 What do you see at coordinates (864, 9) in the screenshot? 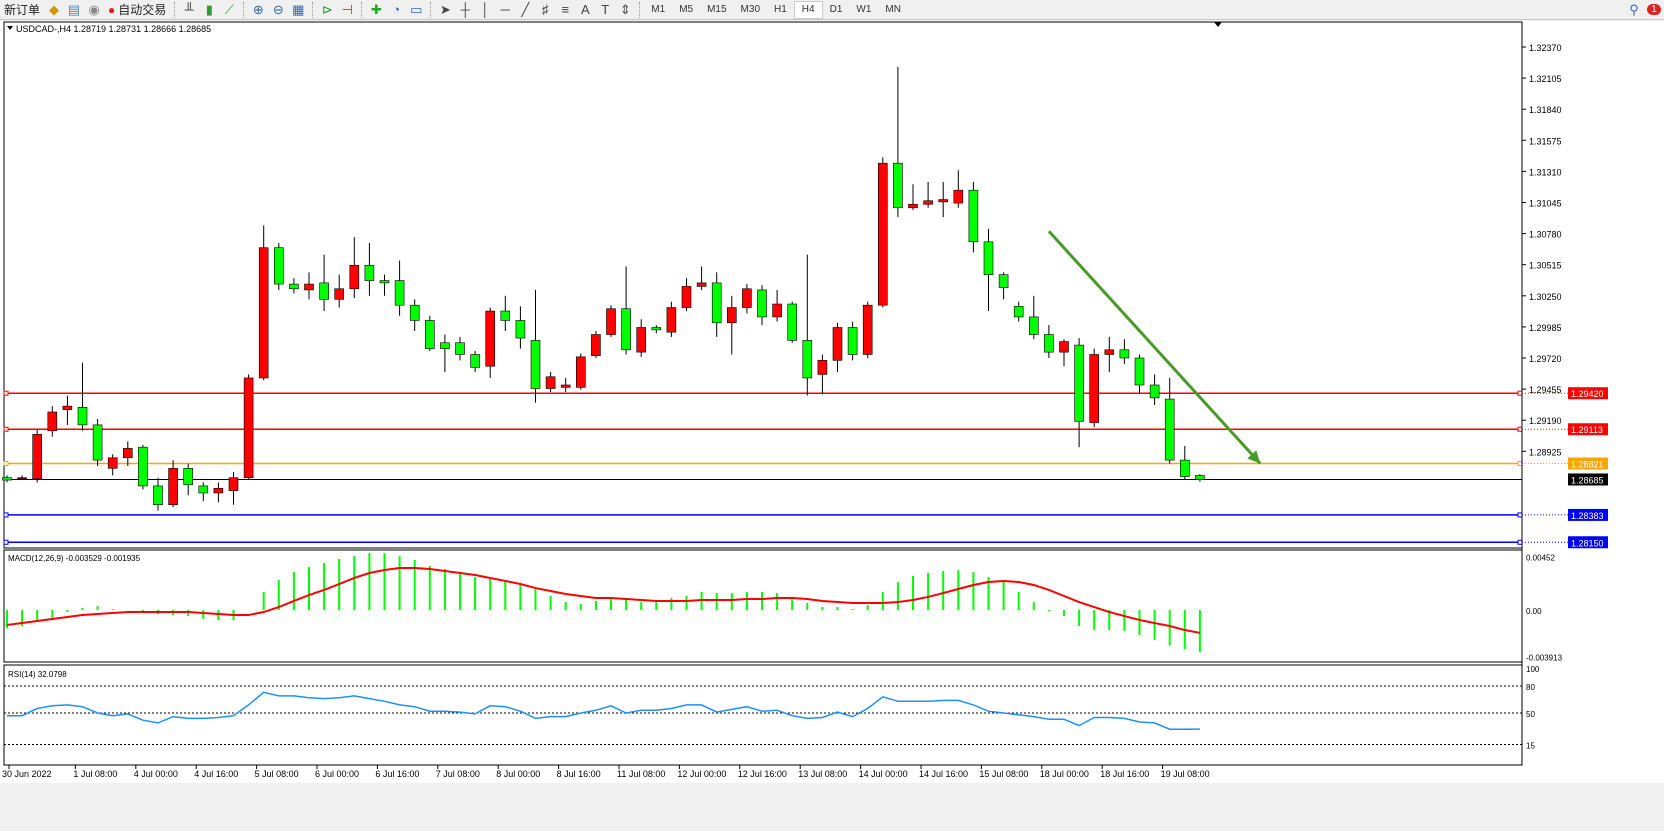
I see `timeframe-w1: W1` at bounding box center [864, 9].